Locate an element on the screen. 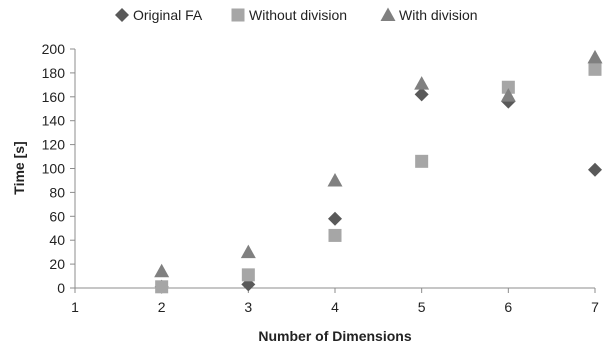 This screenshot has height=350, width=604. x-tick-label: 4 is located at coordinates (335, 307).